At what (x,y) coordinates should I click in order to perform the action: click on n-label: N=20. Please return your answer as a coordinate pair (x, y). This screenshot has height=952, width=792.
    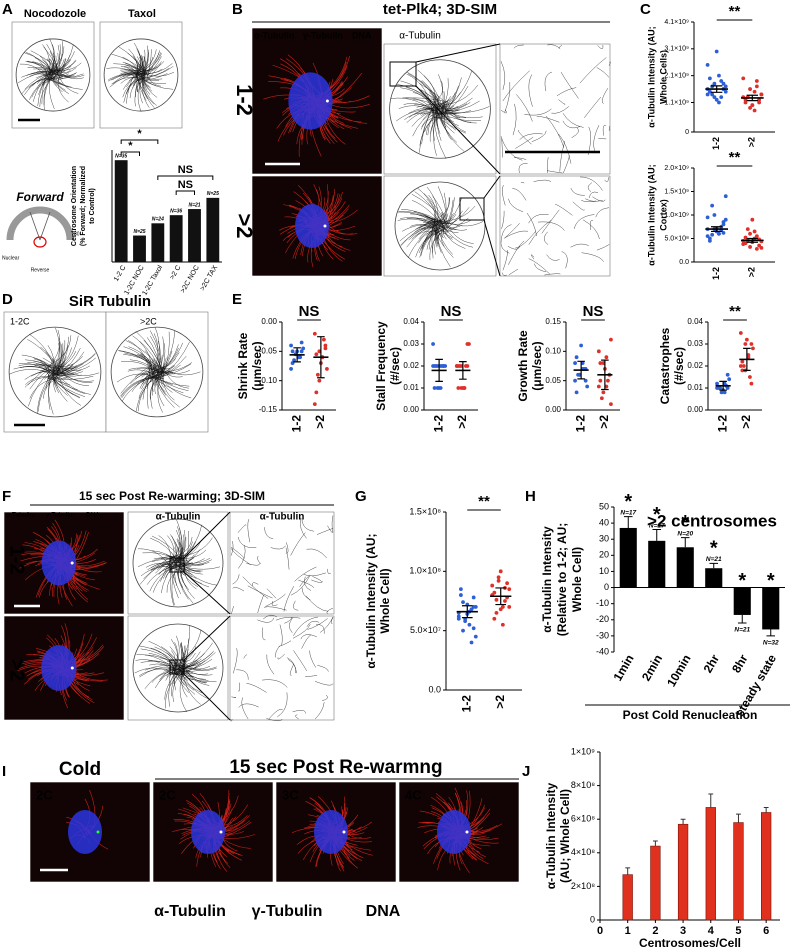
    Looking at the image, I should click on (685, 533).